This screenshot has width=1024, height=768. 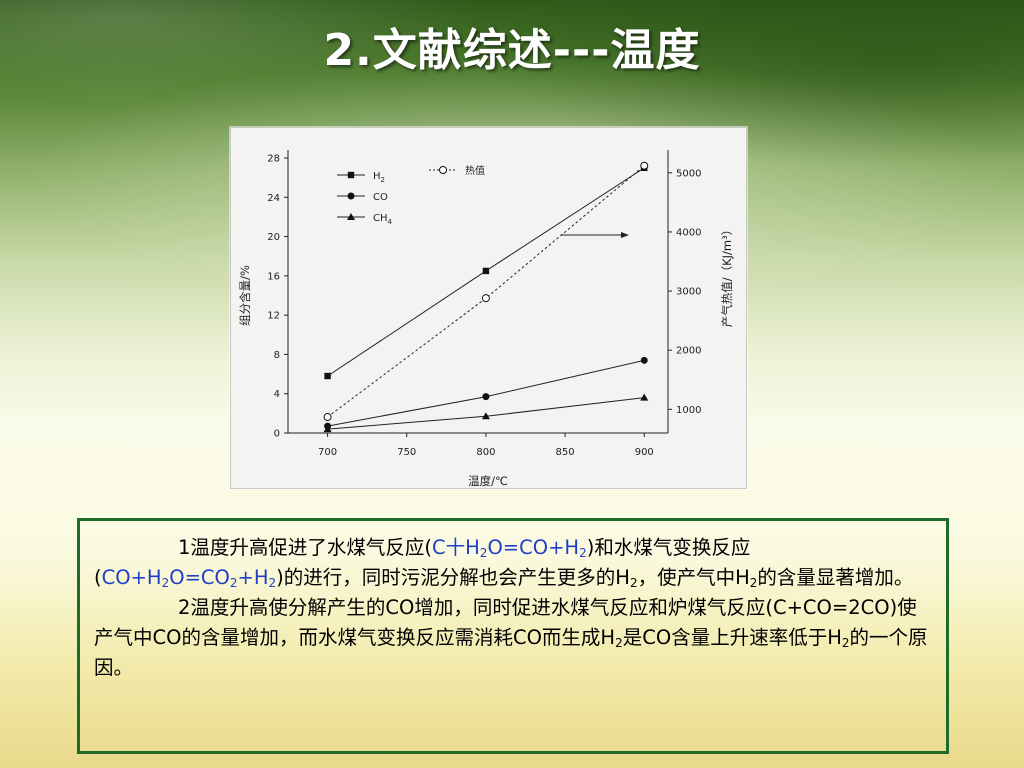 I want to click on y2-tick-label: 5000, so click(x=688, y=173).